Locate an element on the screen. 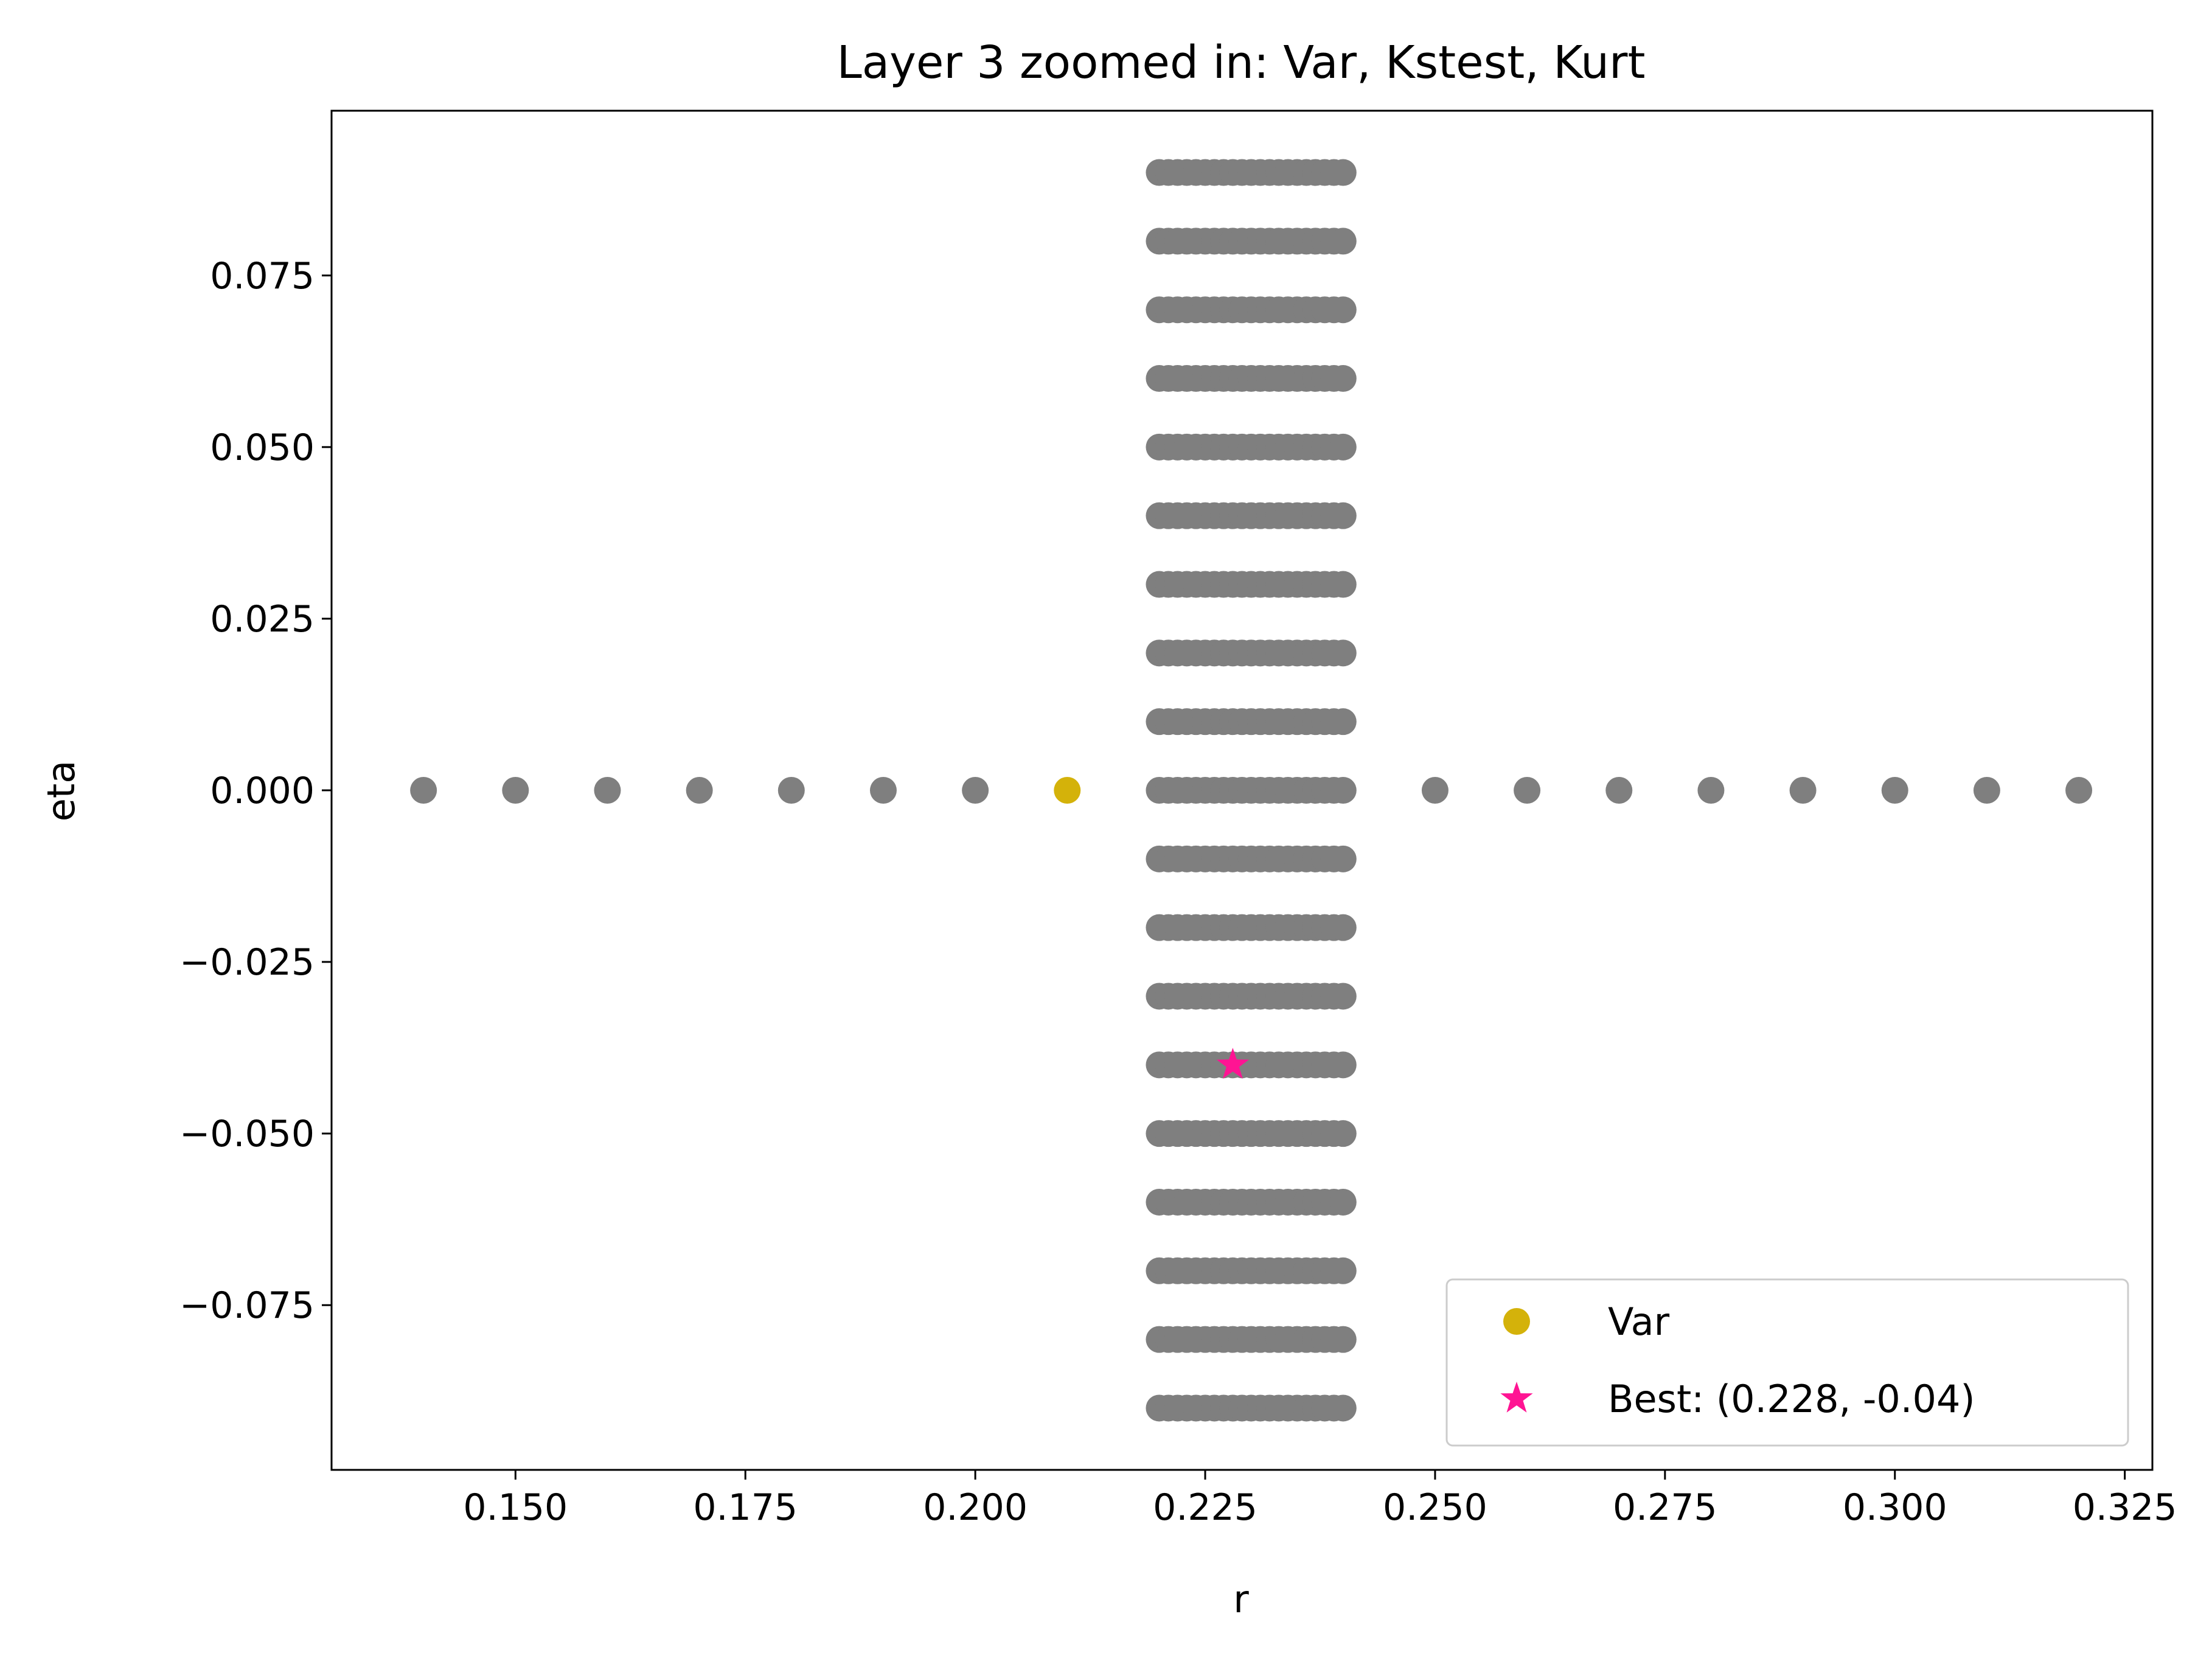  legend-star-icon is located at coordinates (1516, 1398).